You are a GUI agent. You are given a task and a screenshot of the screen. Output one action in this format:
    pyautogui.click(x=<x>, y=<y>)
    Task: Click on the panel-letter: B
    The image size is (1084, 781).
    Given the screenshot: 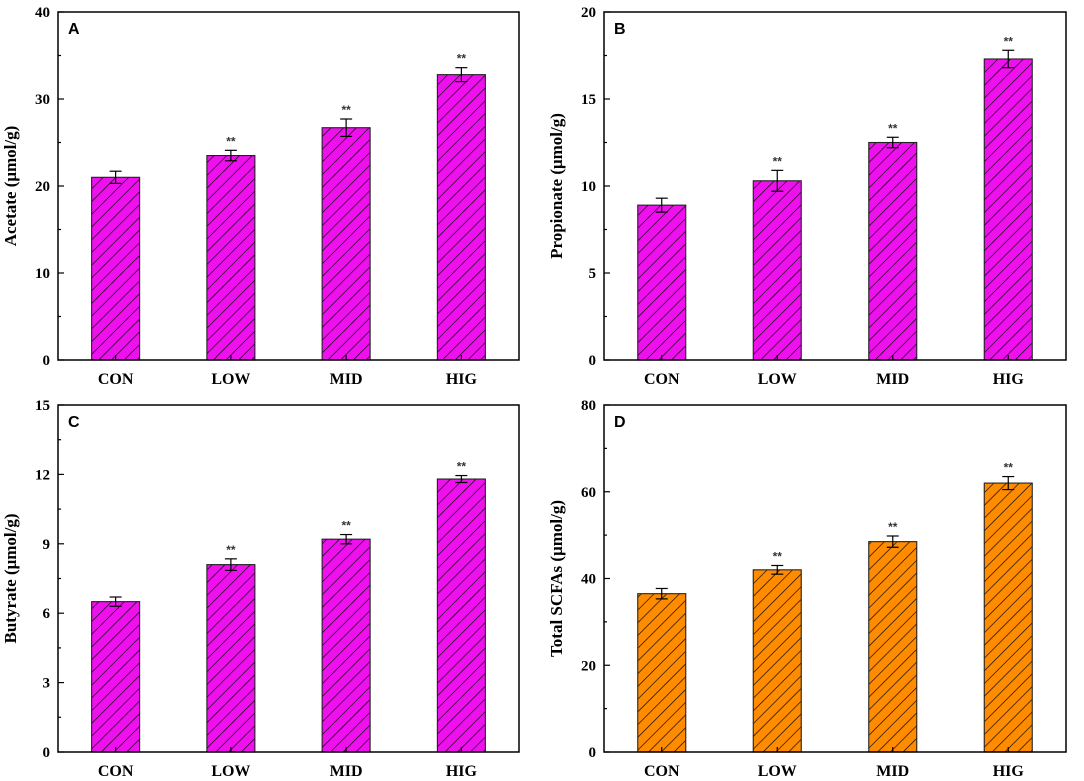 What is the action you would take?
    pyautogui.click(x=620, y=29)
    